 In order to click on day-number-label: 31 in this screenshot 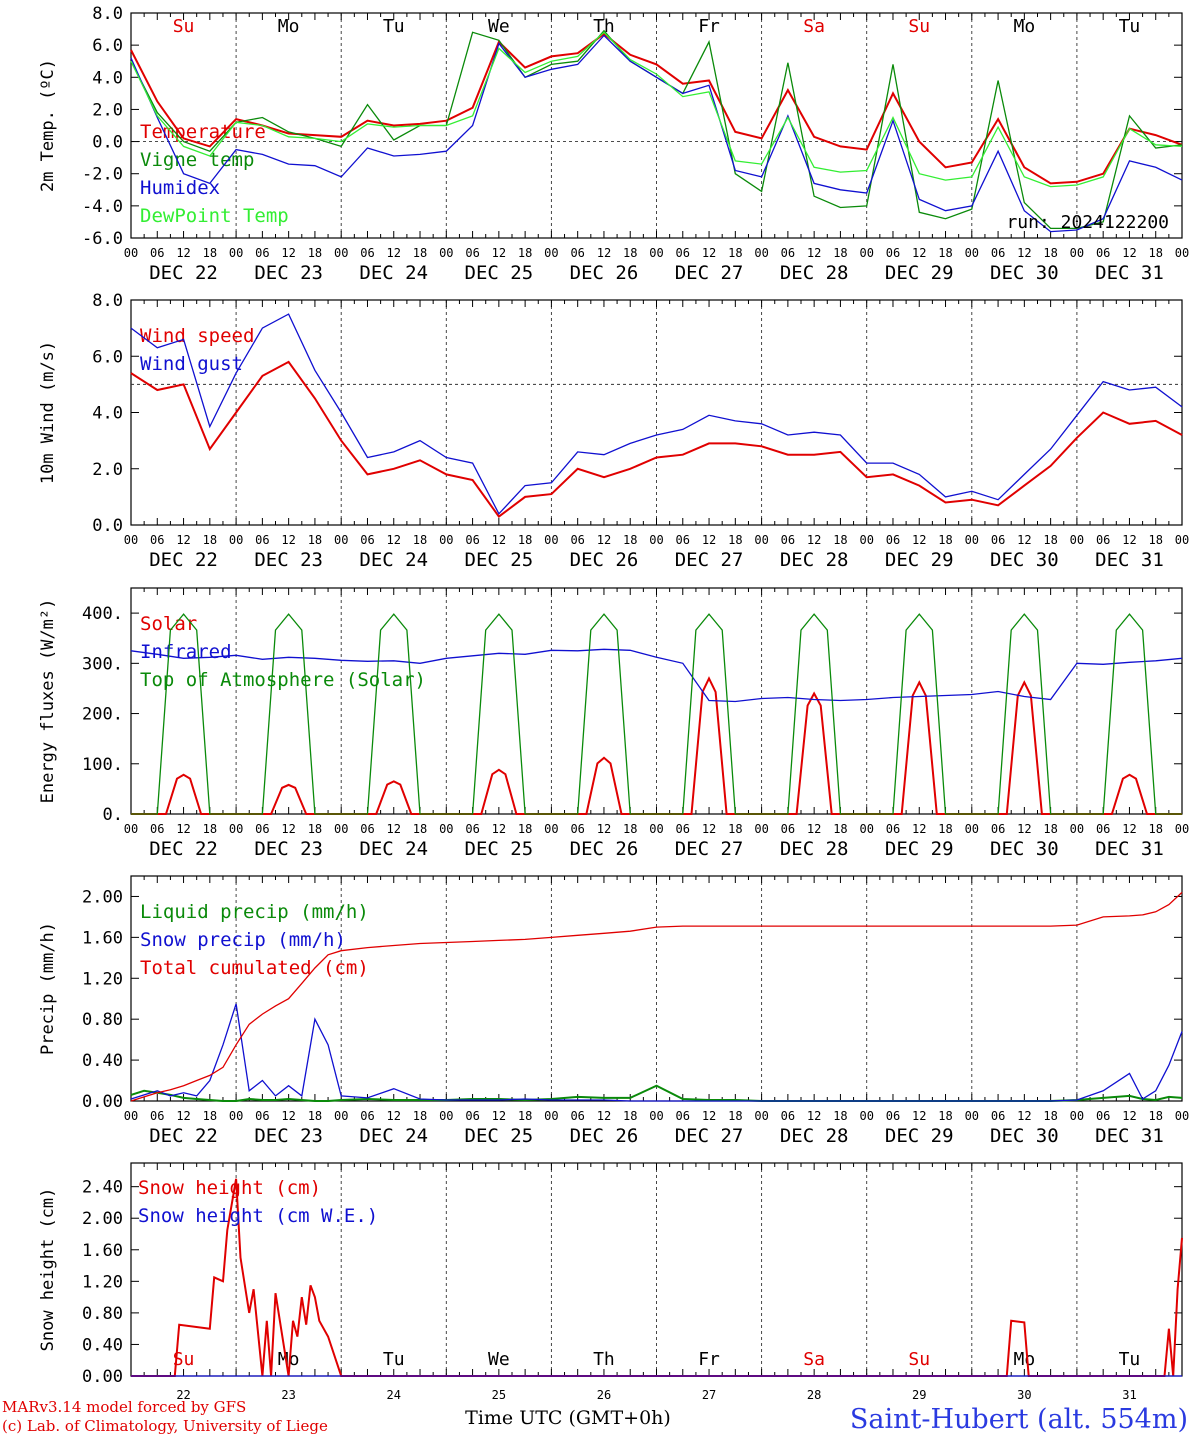, I will do `click(1129, 1395)`.